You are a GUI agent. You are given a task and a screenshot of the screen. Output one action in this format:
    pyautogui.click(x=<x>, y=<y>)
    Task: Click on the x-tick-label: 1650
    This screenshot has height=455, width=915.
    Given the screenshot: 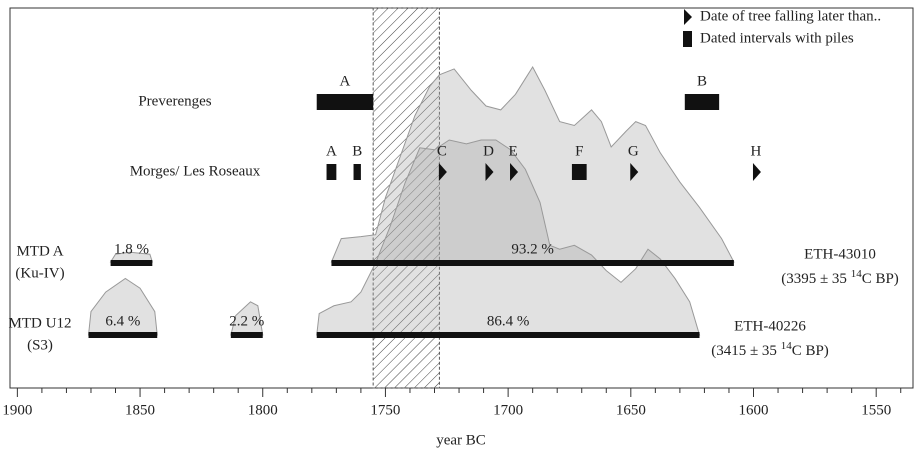 What is the action you would take?
    pyautogui.click(x=631, y=410)
    